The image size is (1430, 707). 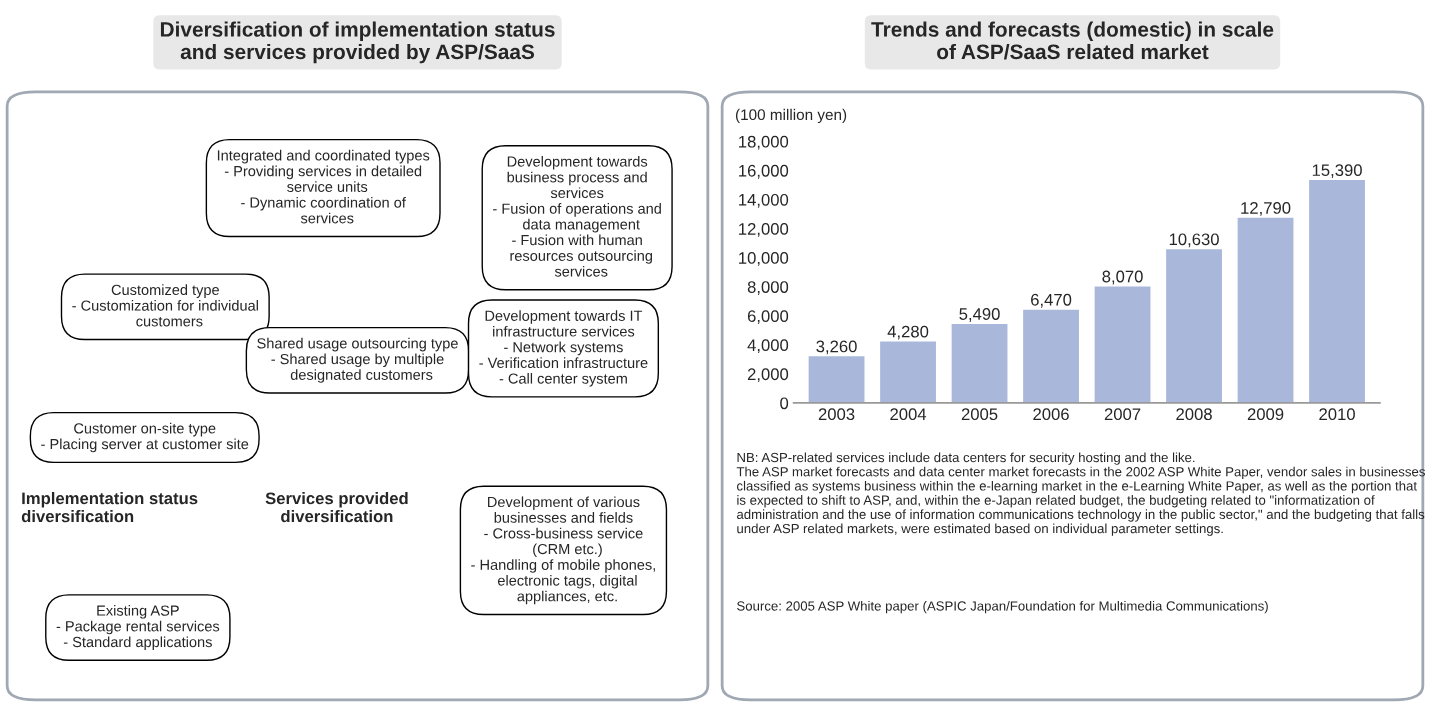 What do you see at coordinates (979, 315) in the screenshot?
I see `data-label: 5,490` at bounding box center [979, 315].